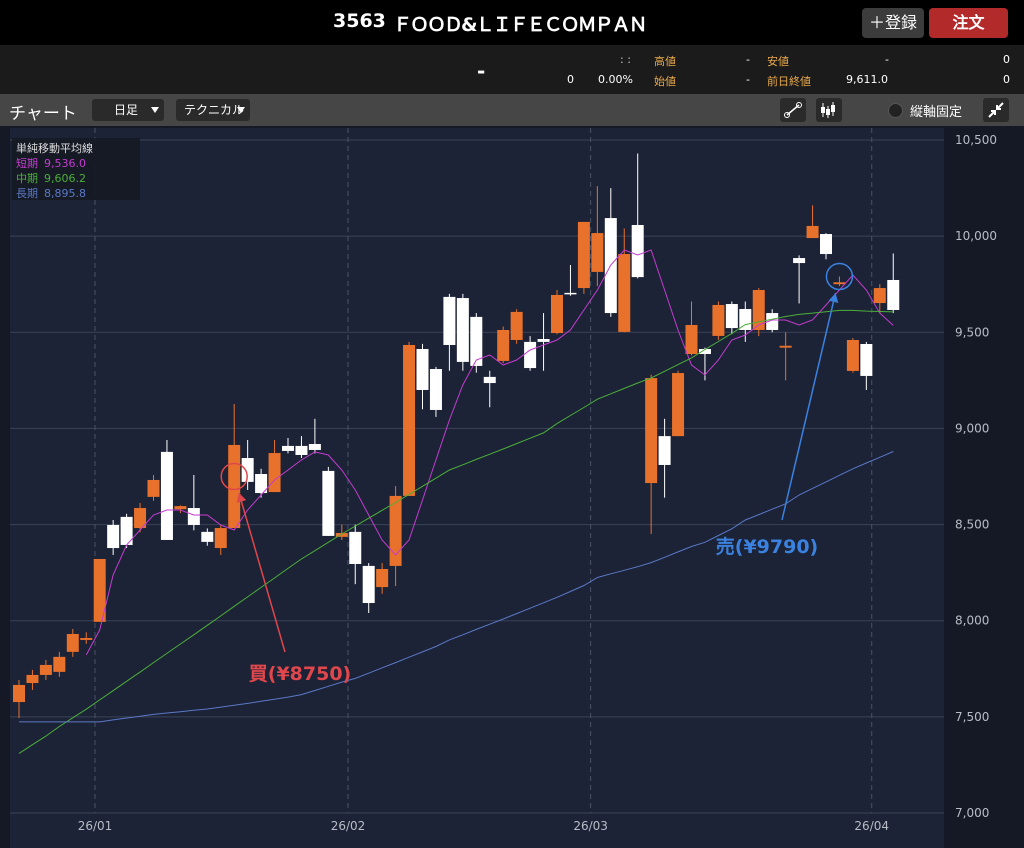 The image size is (1024, 848). Describe the element at coordinates (972, 621) in the screenshot. I see `y-tick-label: 8,000` at that location.